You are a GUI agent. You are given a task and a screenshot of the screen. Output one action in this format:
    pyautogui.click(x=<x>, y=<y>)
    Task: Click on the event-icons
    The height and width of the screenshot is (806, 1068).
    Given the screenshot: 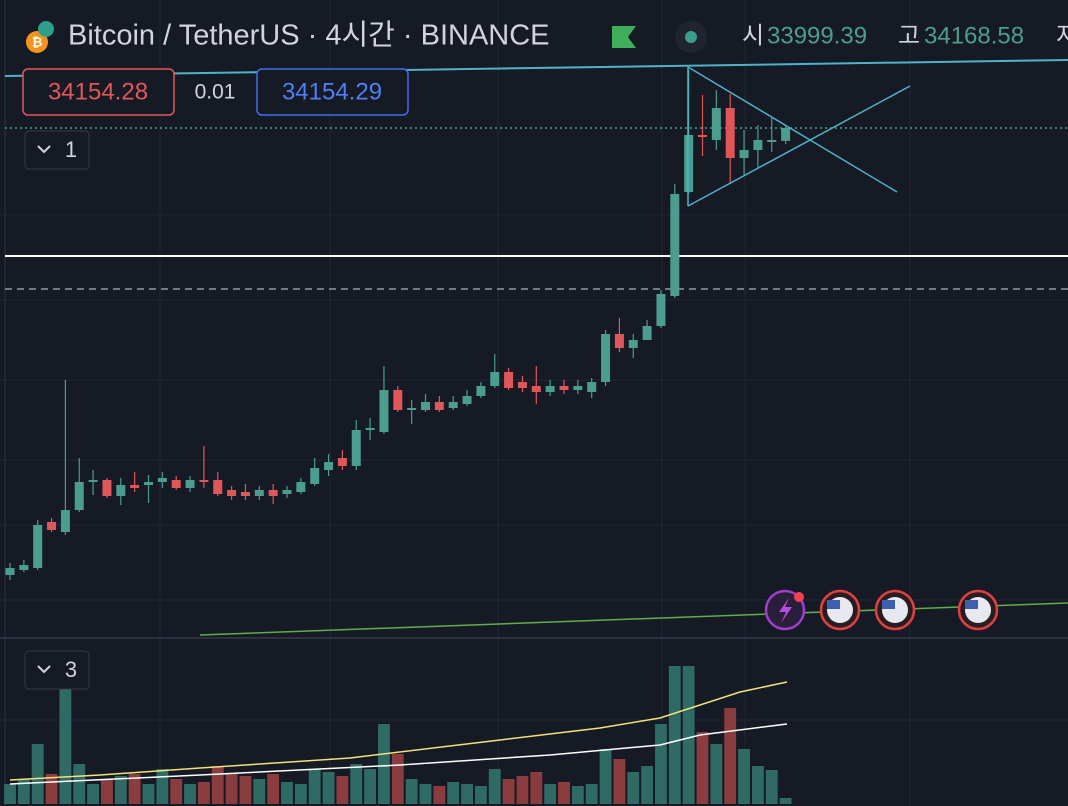 What is the action you would take?
    pyautogui.click(x=881, y=610)
    